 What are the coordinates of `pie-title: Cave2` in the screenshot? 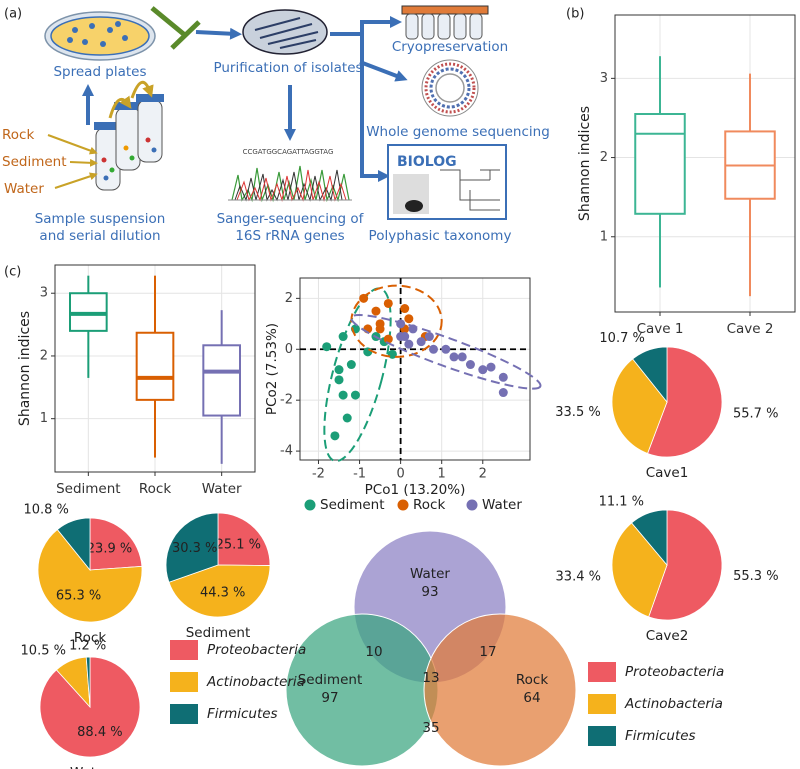 It's located at (667, 636).